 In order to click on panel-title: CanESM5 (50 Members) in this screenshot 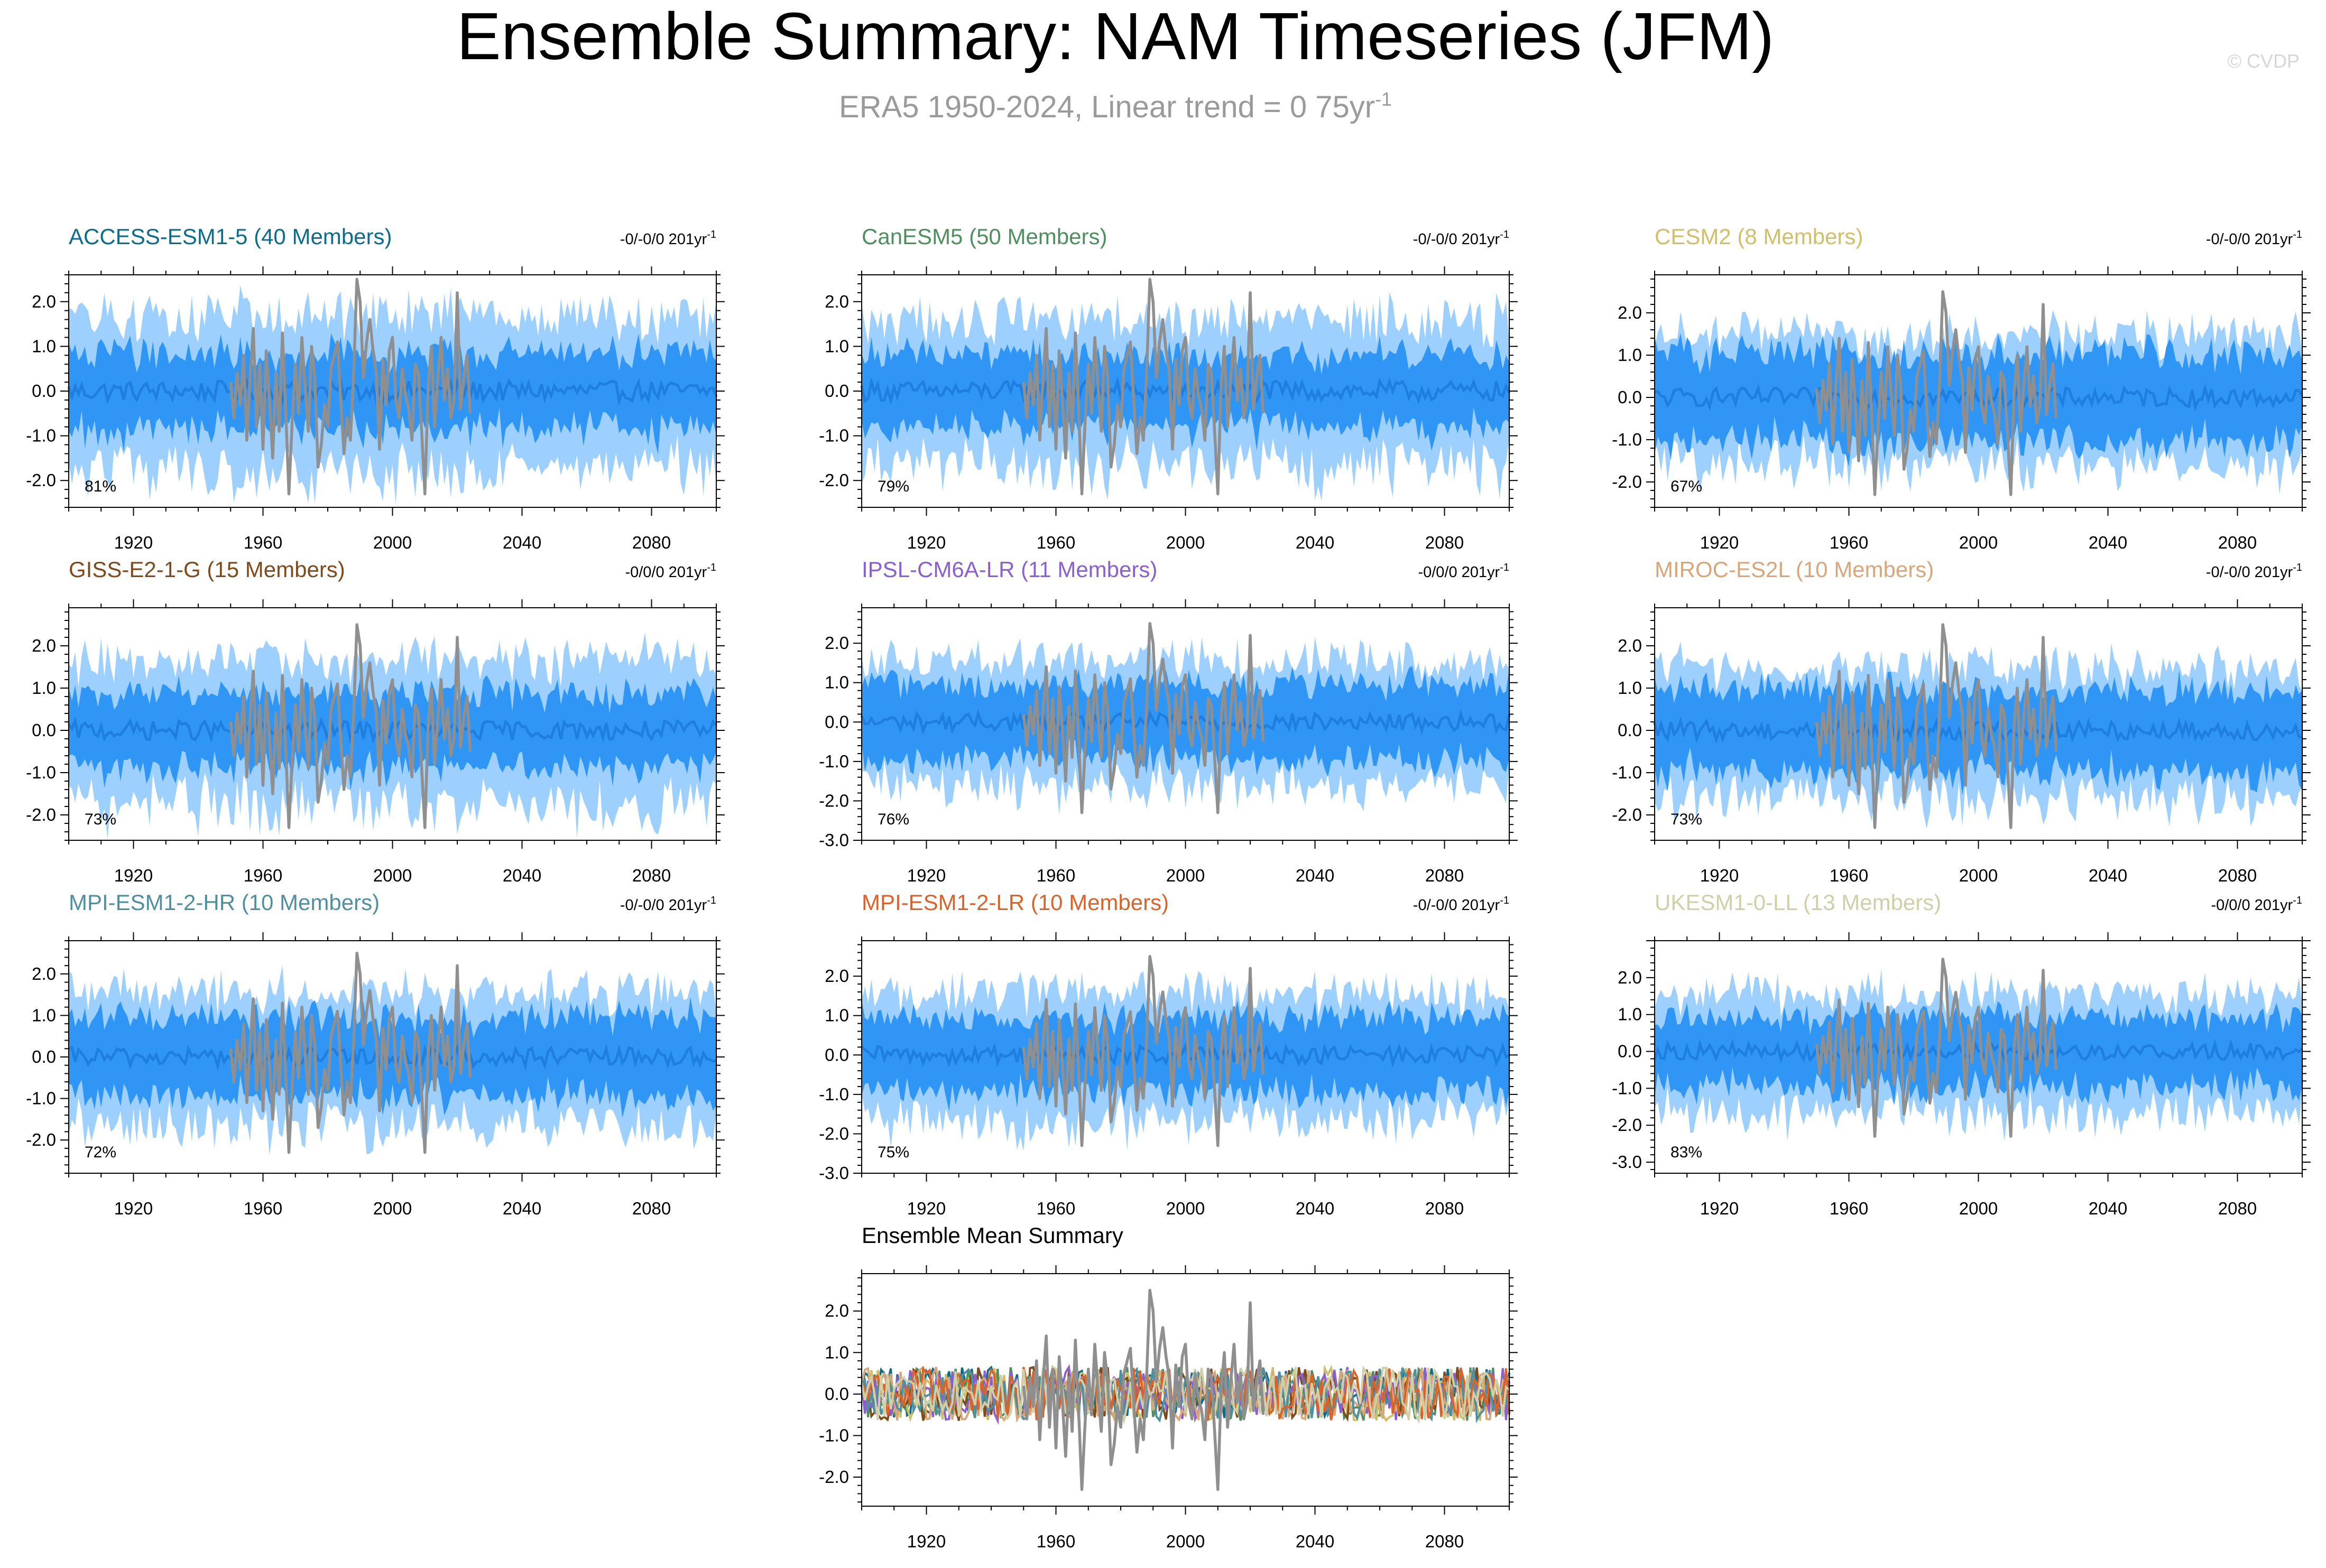, I will do `click(985, 236)`.